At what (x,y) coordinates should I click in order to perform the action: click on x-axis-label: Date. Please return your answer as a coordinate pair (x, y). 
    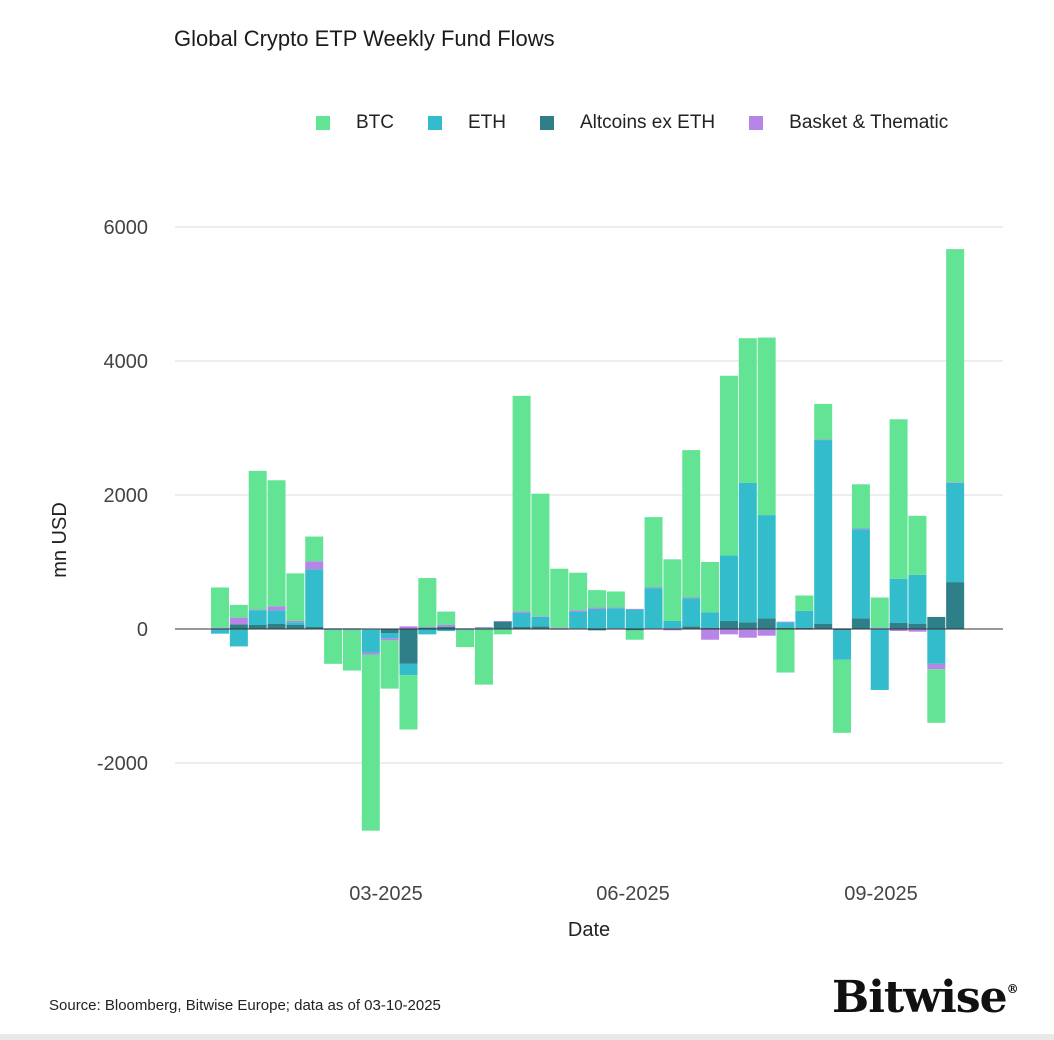
    Looking at the image, I should click on (589, 930).